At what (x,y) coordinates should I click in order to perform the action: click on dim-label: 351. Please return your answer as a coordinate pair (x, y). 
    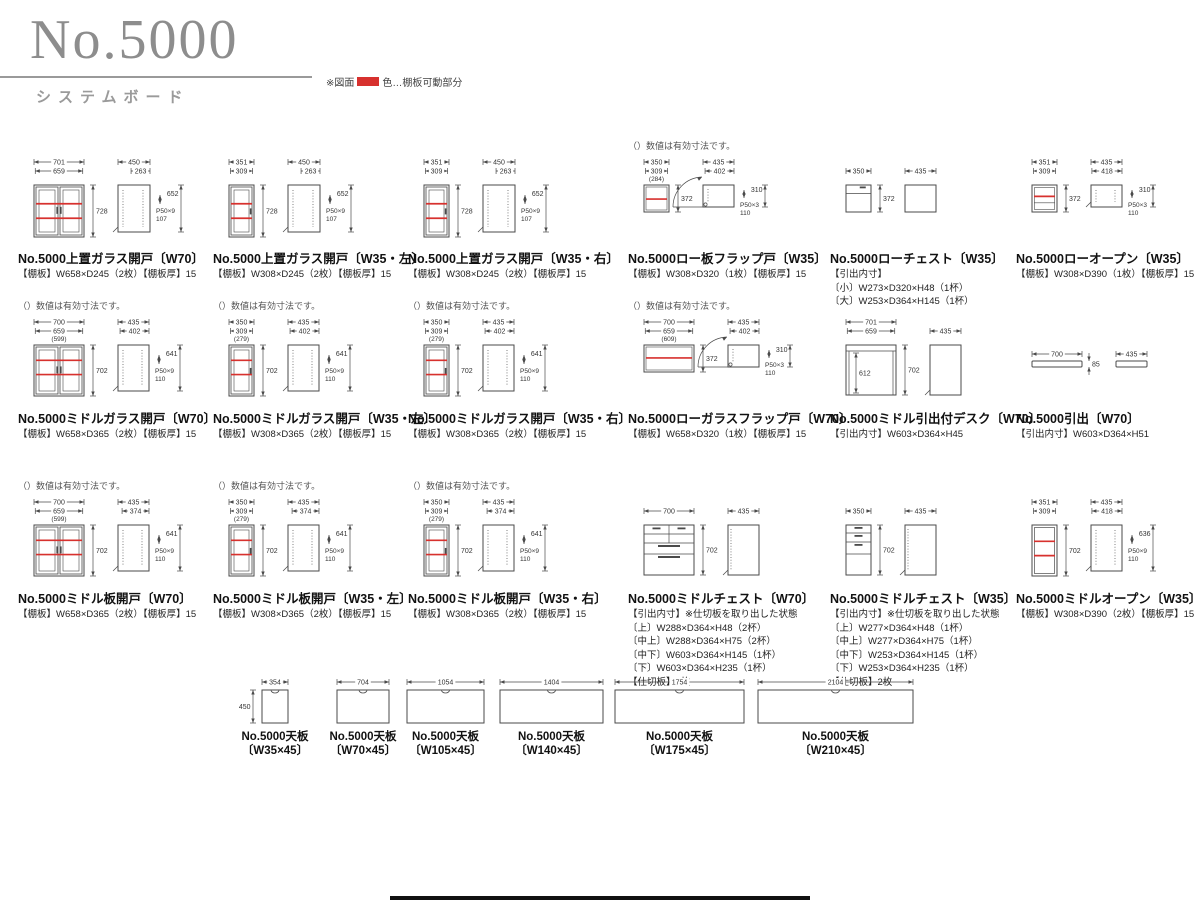
    Looking at the image, I should click on (1045, 163).